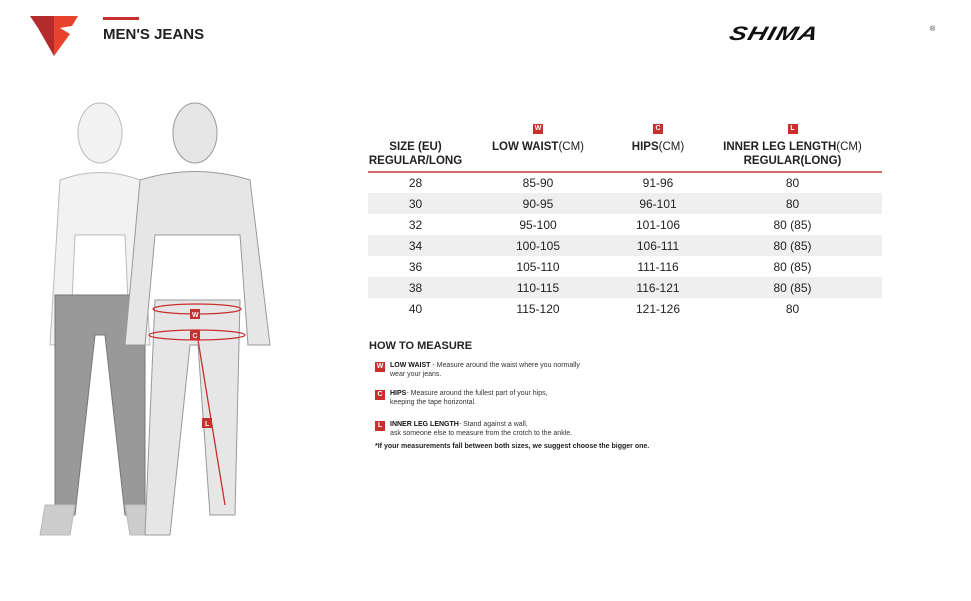 The height and width of the screenshot is (601, 971). Describe the element at coordinates (625, 224) in the screenshot. I see `table-row: 32 95-100 101-106 80 (85)` at that location.